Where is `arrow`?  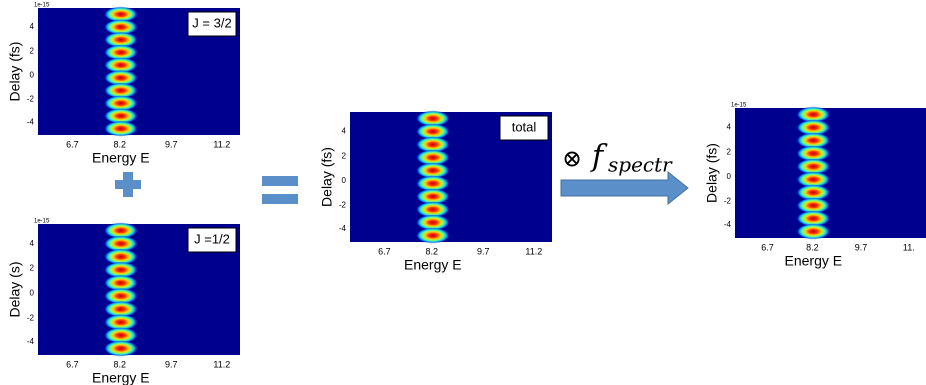
arrow is located at coordinates (624, 188).